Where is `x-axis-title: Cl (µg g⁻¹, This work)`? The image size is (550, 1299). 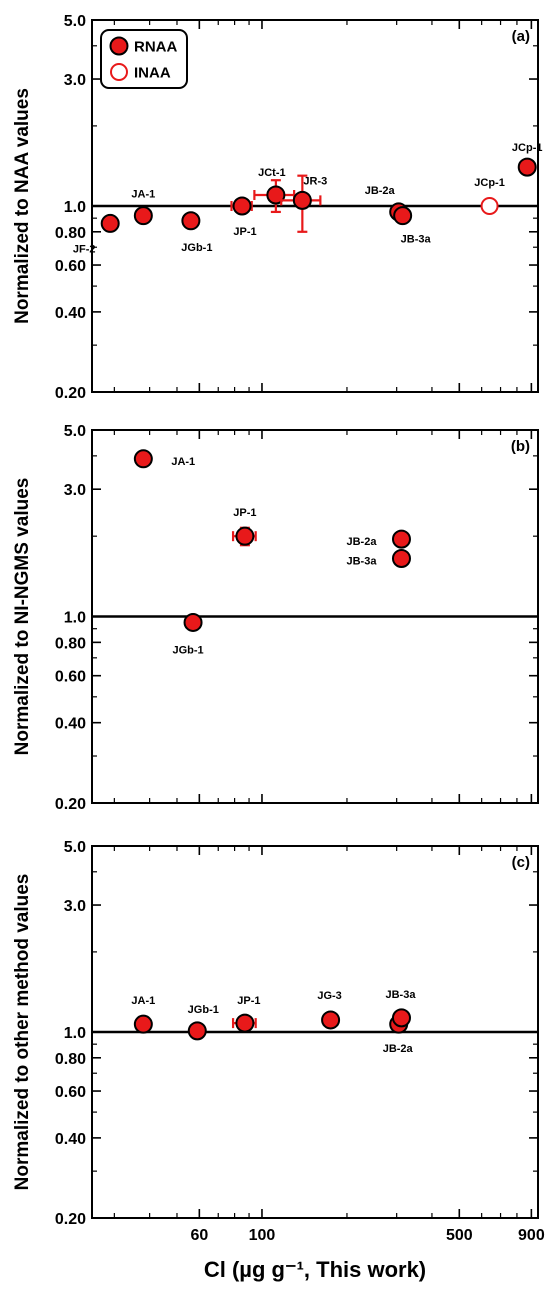
x-axis-title: Cl (µg g⁻¹, This work) is located at coordinates (315, 1269).